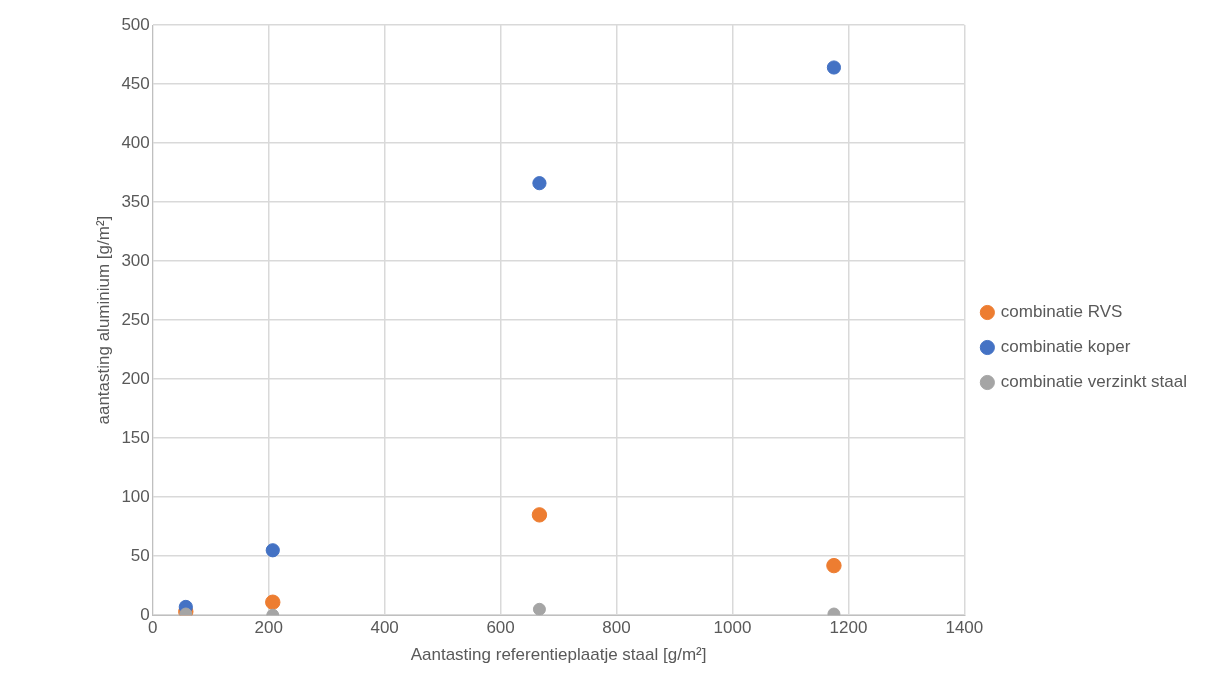  Describe the element at coordinates (135, 142) in the screenshot. I see `y-tick-label: 400` at that location.